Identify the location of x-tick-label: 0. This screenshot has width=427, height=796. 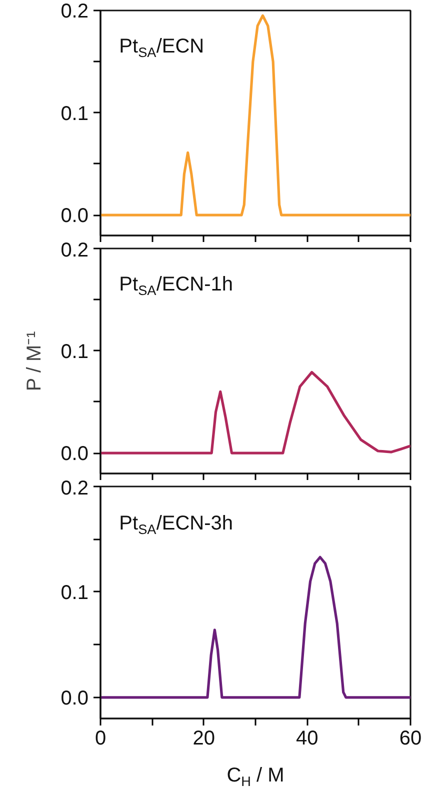
(100, 739).